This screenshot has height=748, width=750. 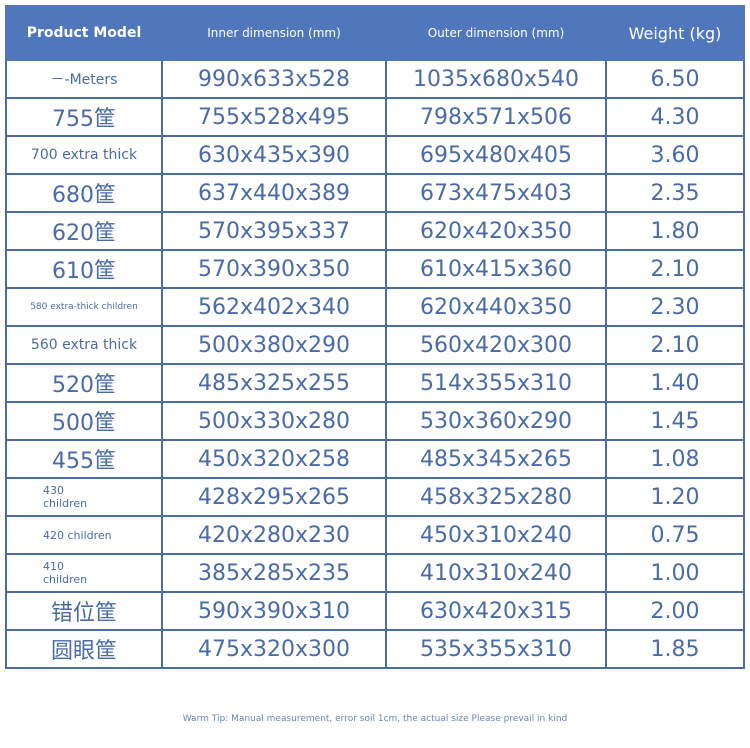 What do you see at coordinates (84, 649) in the screenshot?
I see `model-cell: 圆眼筐` at bounding box center [84, 649].